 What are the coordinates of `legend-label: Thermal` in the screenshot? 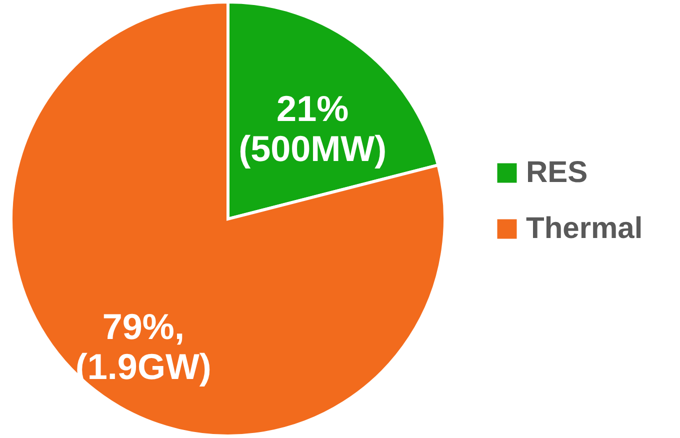 It's located at (584, 228).